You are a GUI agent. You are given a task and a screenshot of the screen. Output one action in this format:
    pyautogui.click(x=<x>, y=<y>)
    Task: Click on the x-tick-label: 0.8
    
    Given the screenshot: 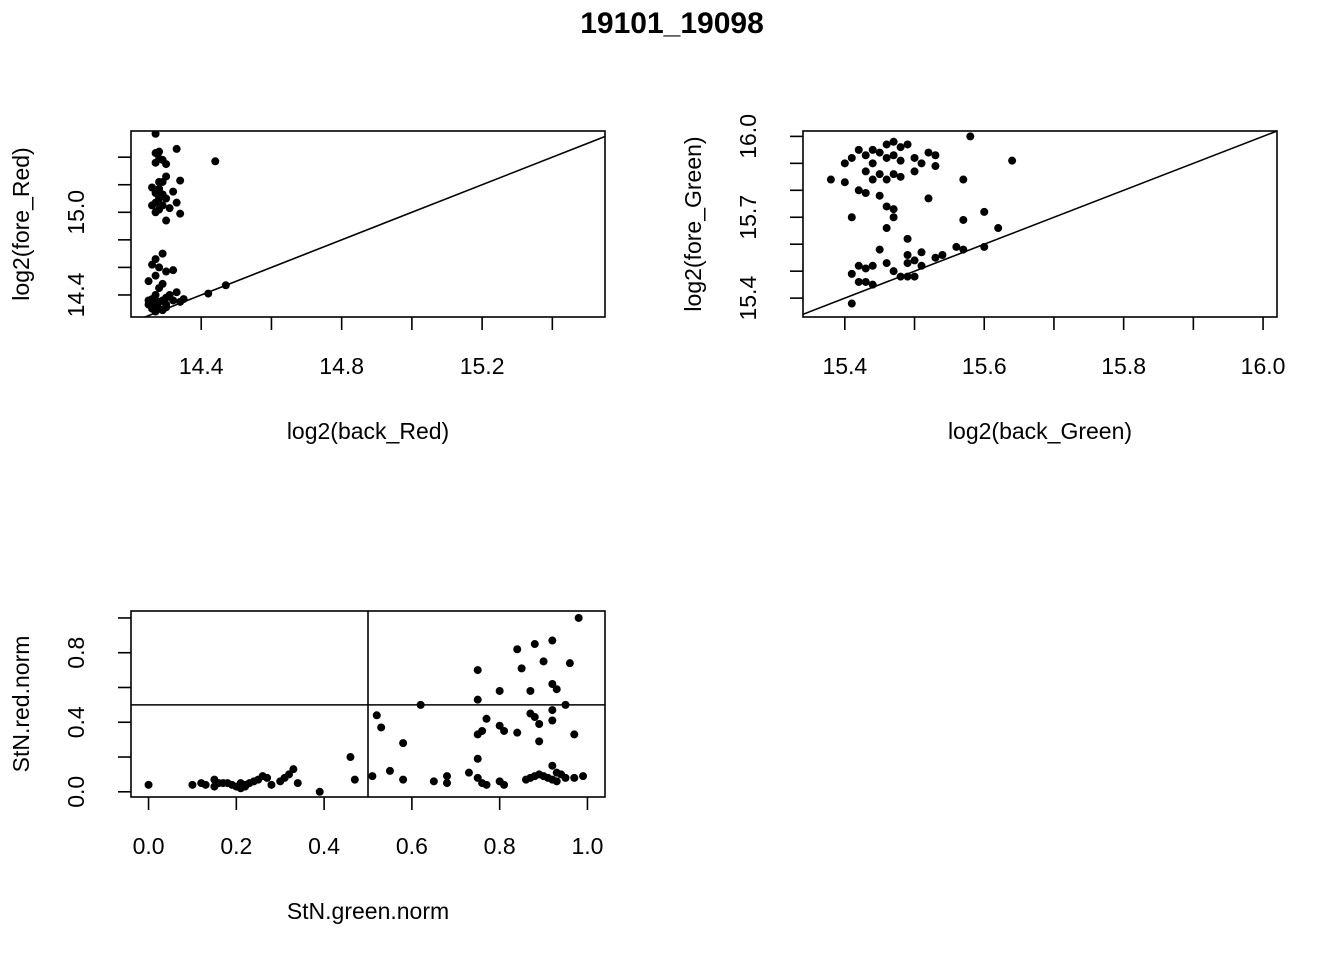 What is the action you would take?
    pyautogui.click(x=500, y=846)
    